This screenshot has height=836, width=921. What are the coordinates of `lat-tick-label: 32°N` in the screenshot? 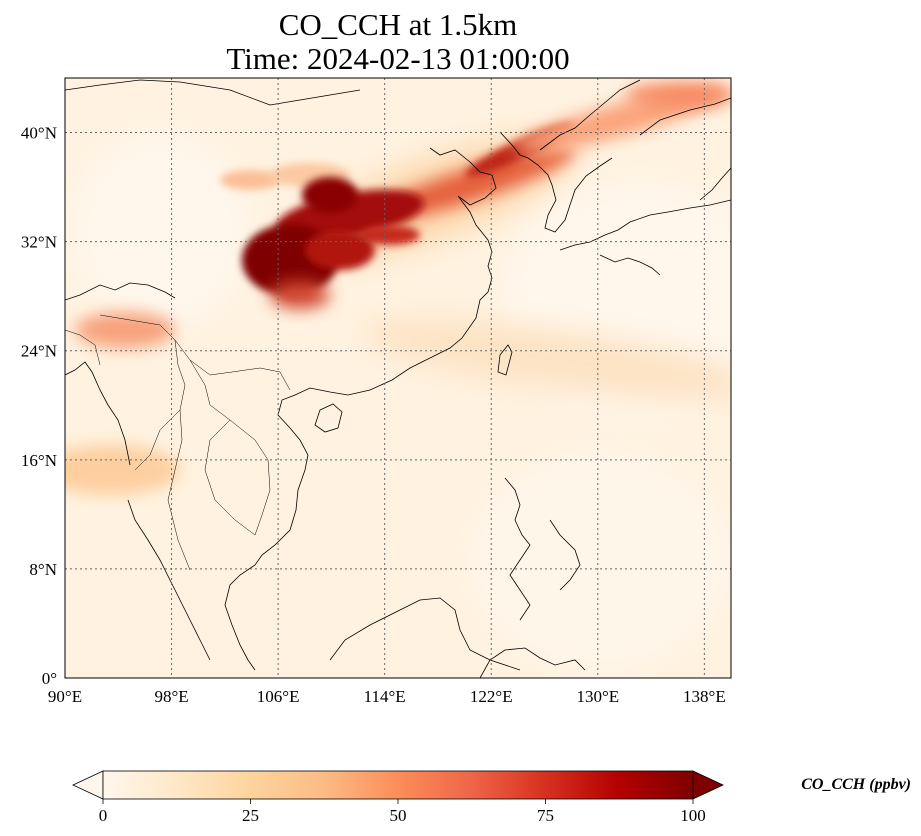 It's located at (39, 242).